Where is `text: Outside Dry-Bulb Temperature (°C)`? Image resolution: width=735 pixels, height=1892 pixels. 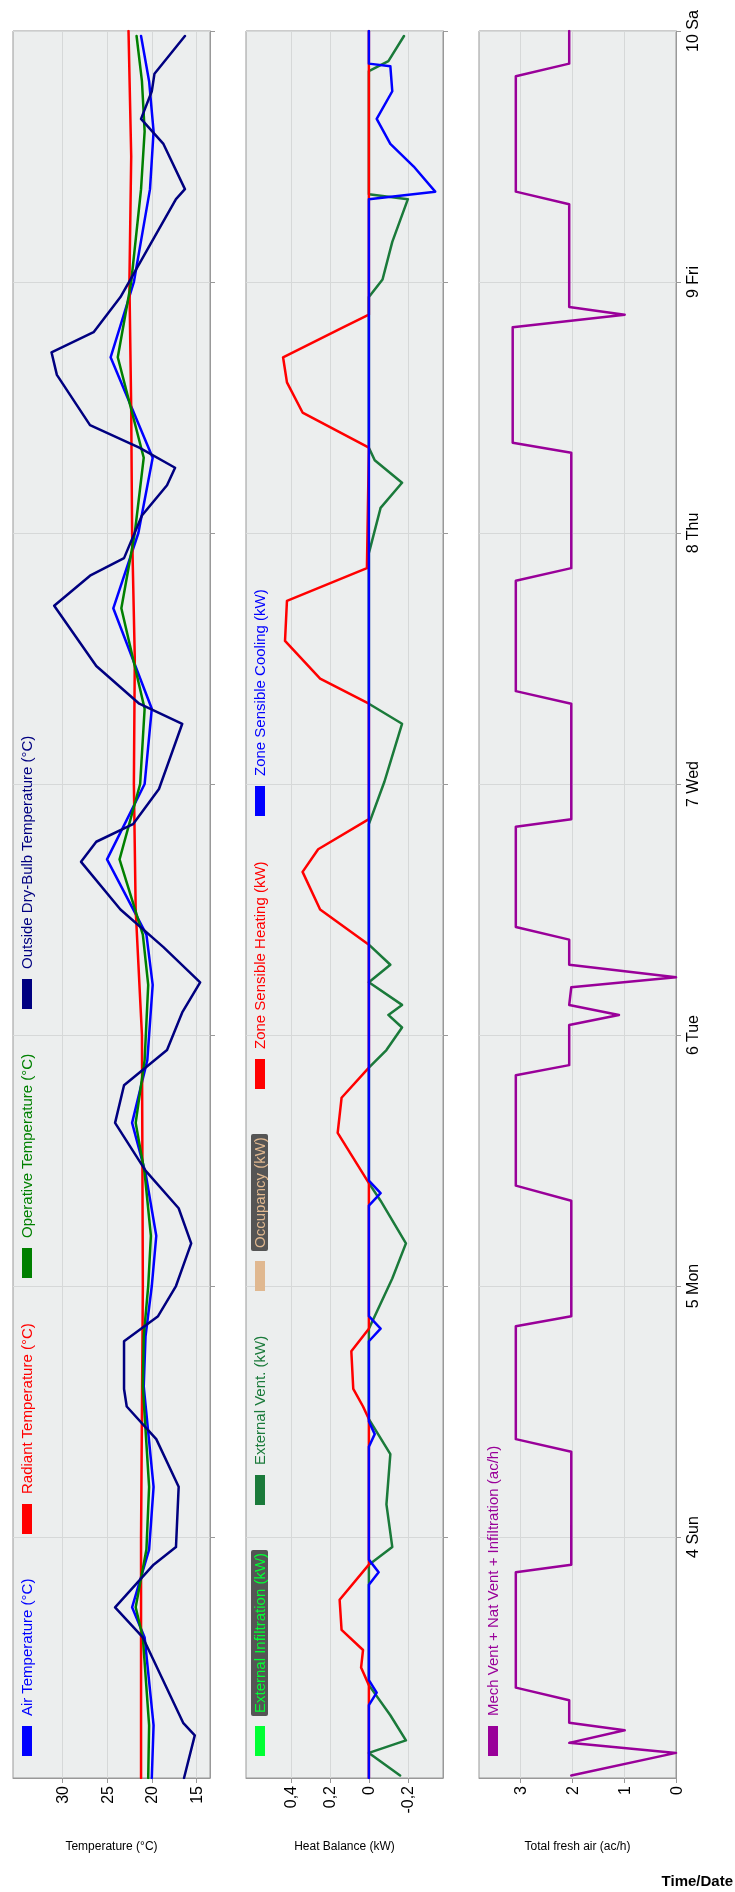 text: Outside Dry-Bulb Temperature (°C) is located at coordinates (26, 852).